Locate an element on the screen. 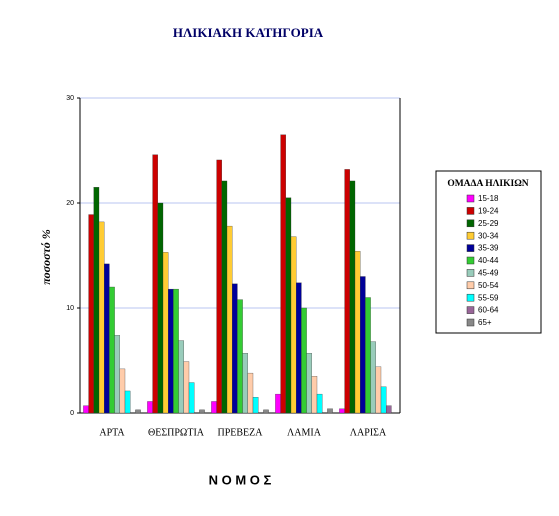 The image size is (559, 516). y-tick-label: 10 is located at coordinates (70, 308).